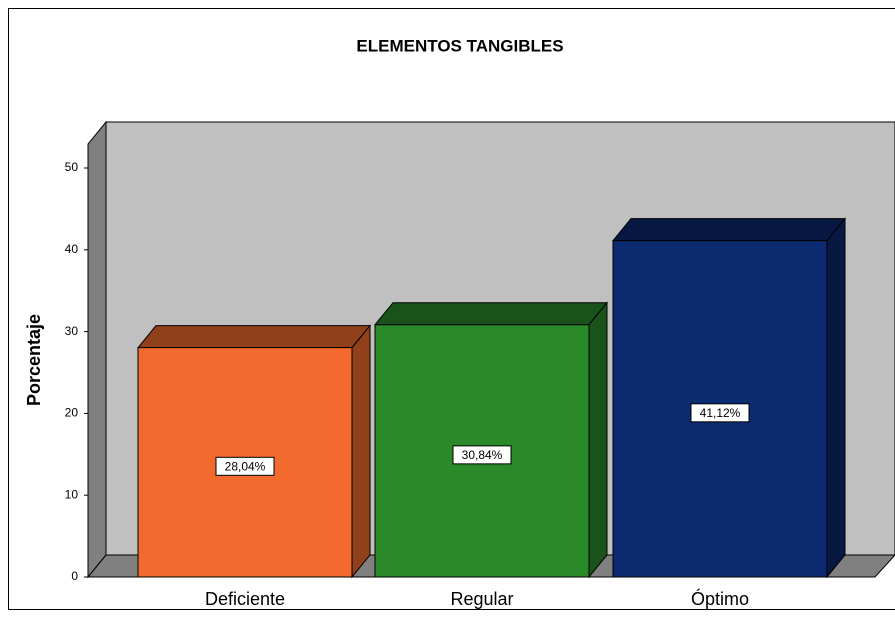  I want to click on x-tick-label: Óptimo, so click(720, 598).